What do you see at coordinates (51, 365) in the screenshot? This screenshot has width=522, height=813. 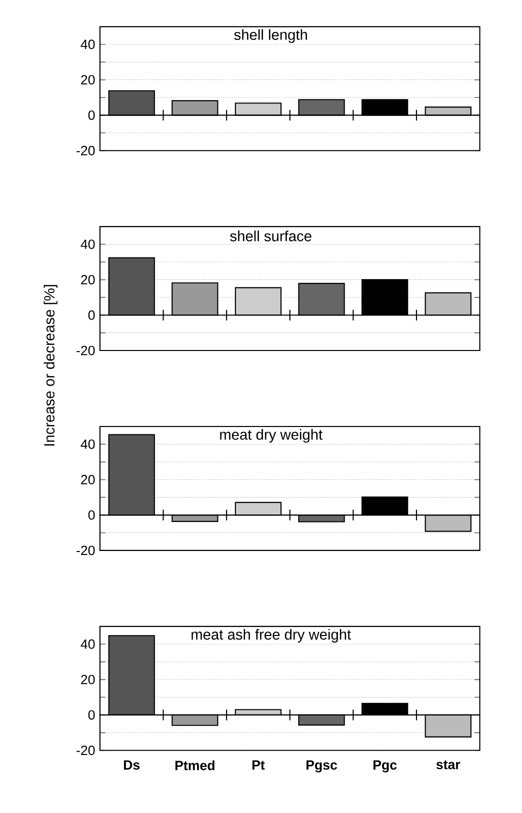 I see `y-axis-title: Increase or decrease [%]` at bounding box center [51, 365].